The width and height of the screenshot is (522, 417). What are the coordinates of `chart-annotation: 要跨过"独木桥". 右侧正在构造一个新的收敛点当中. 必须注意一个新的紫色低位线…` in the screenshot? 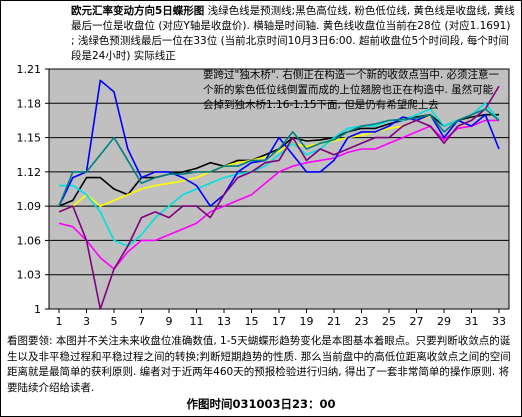 It's located at (351, 90).